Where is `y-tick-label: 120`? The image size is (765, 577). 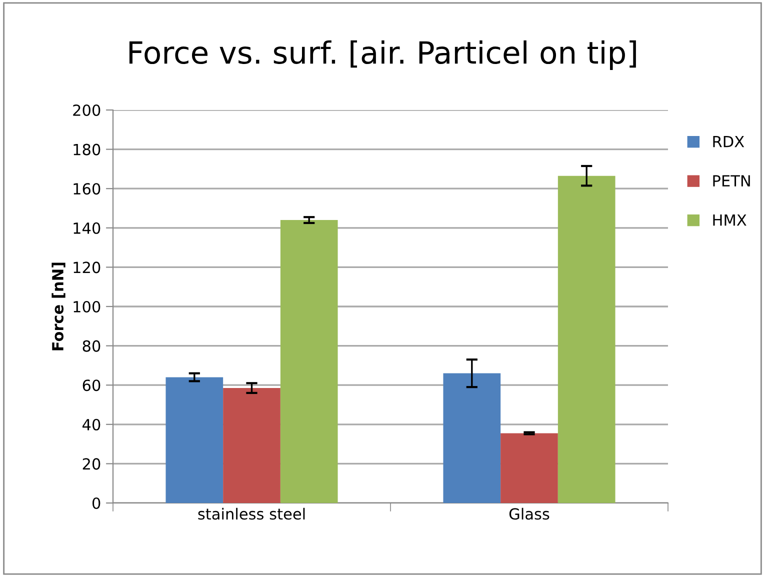
y-tick-label: 120 is located at coordinates (87, 268).